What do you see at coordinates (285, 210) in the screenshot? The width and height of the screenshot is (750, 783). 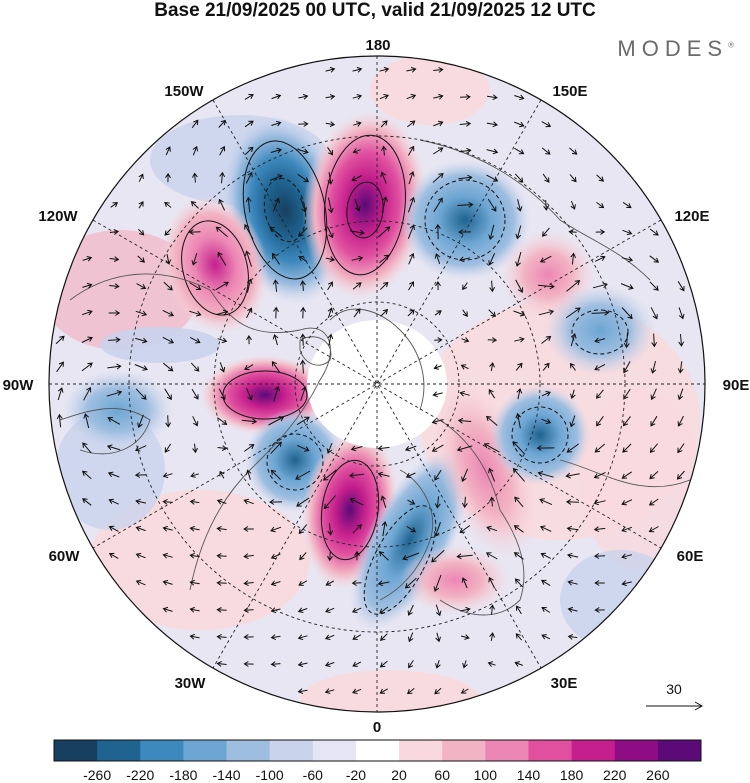 I see `contour` at bounding box center [285, 210].